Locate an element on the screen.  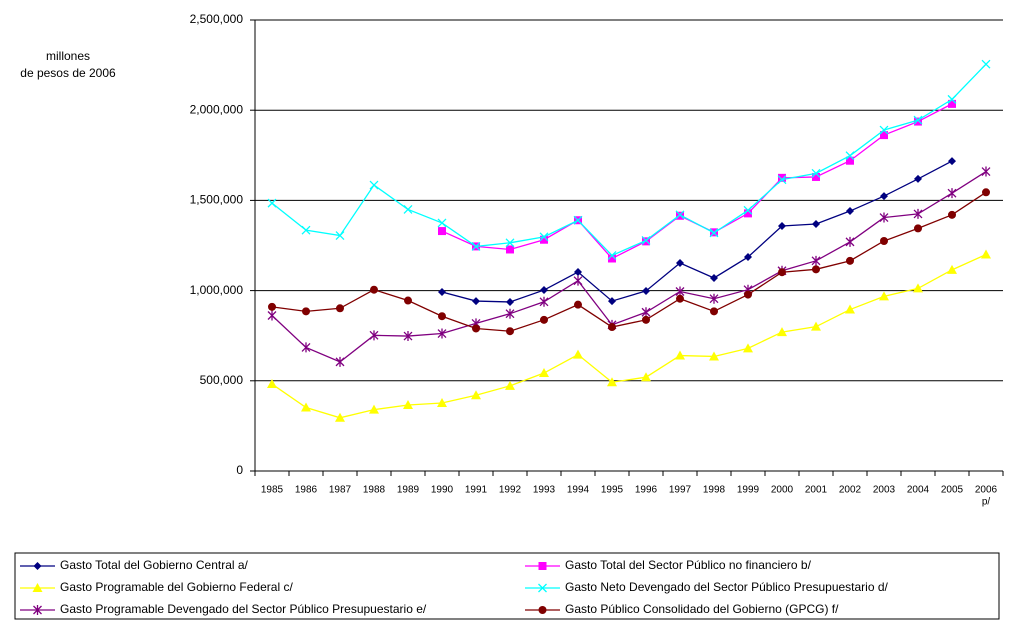
x-tick-label: 1996 is located at coordinates (646, 490).